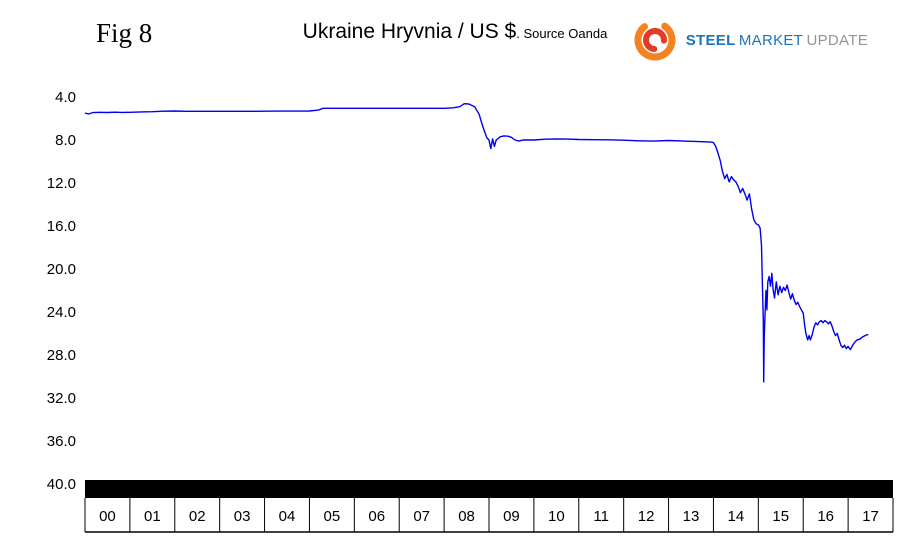 Image resolution: width=910 pixels, height=556 pixels. Describe the element at coordinates (837, 40) in the screenshot. I see `logo-word-update: UPDATE` at that location.